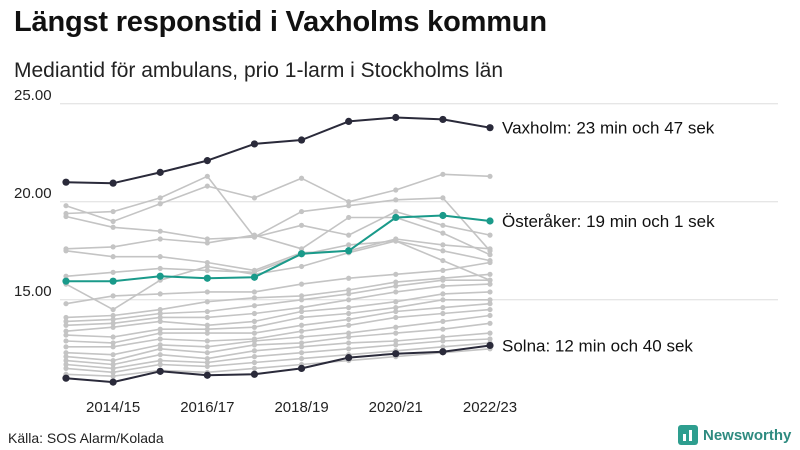 Image resolution: width=800 pixels, height=450 pixels. I want to click on x-tick-label: 2020/21, so click(396, 407).